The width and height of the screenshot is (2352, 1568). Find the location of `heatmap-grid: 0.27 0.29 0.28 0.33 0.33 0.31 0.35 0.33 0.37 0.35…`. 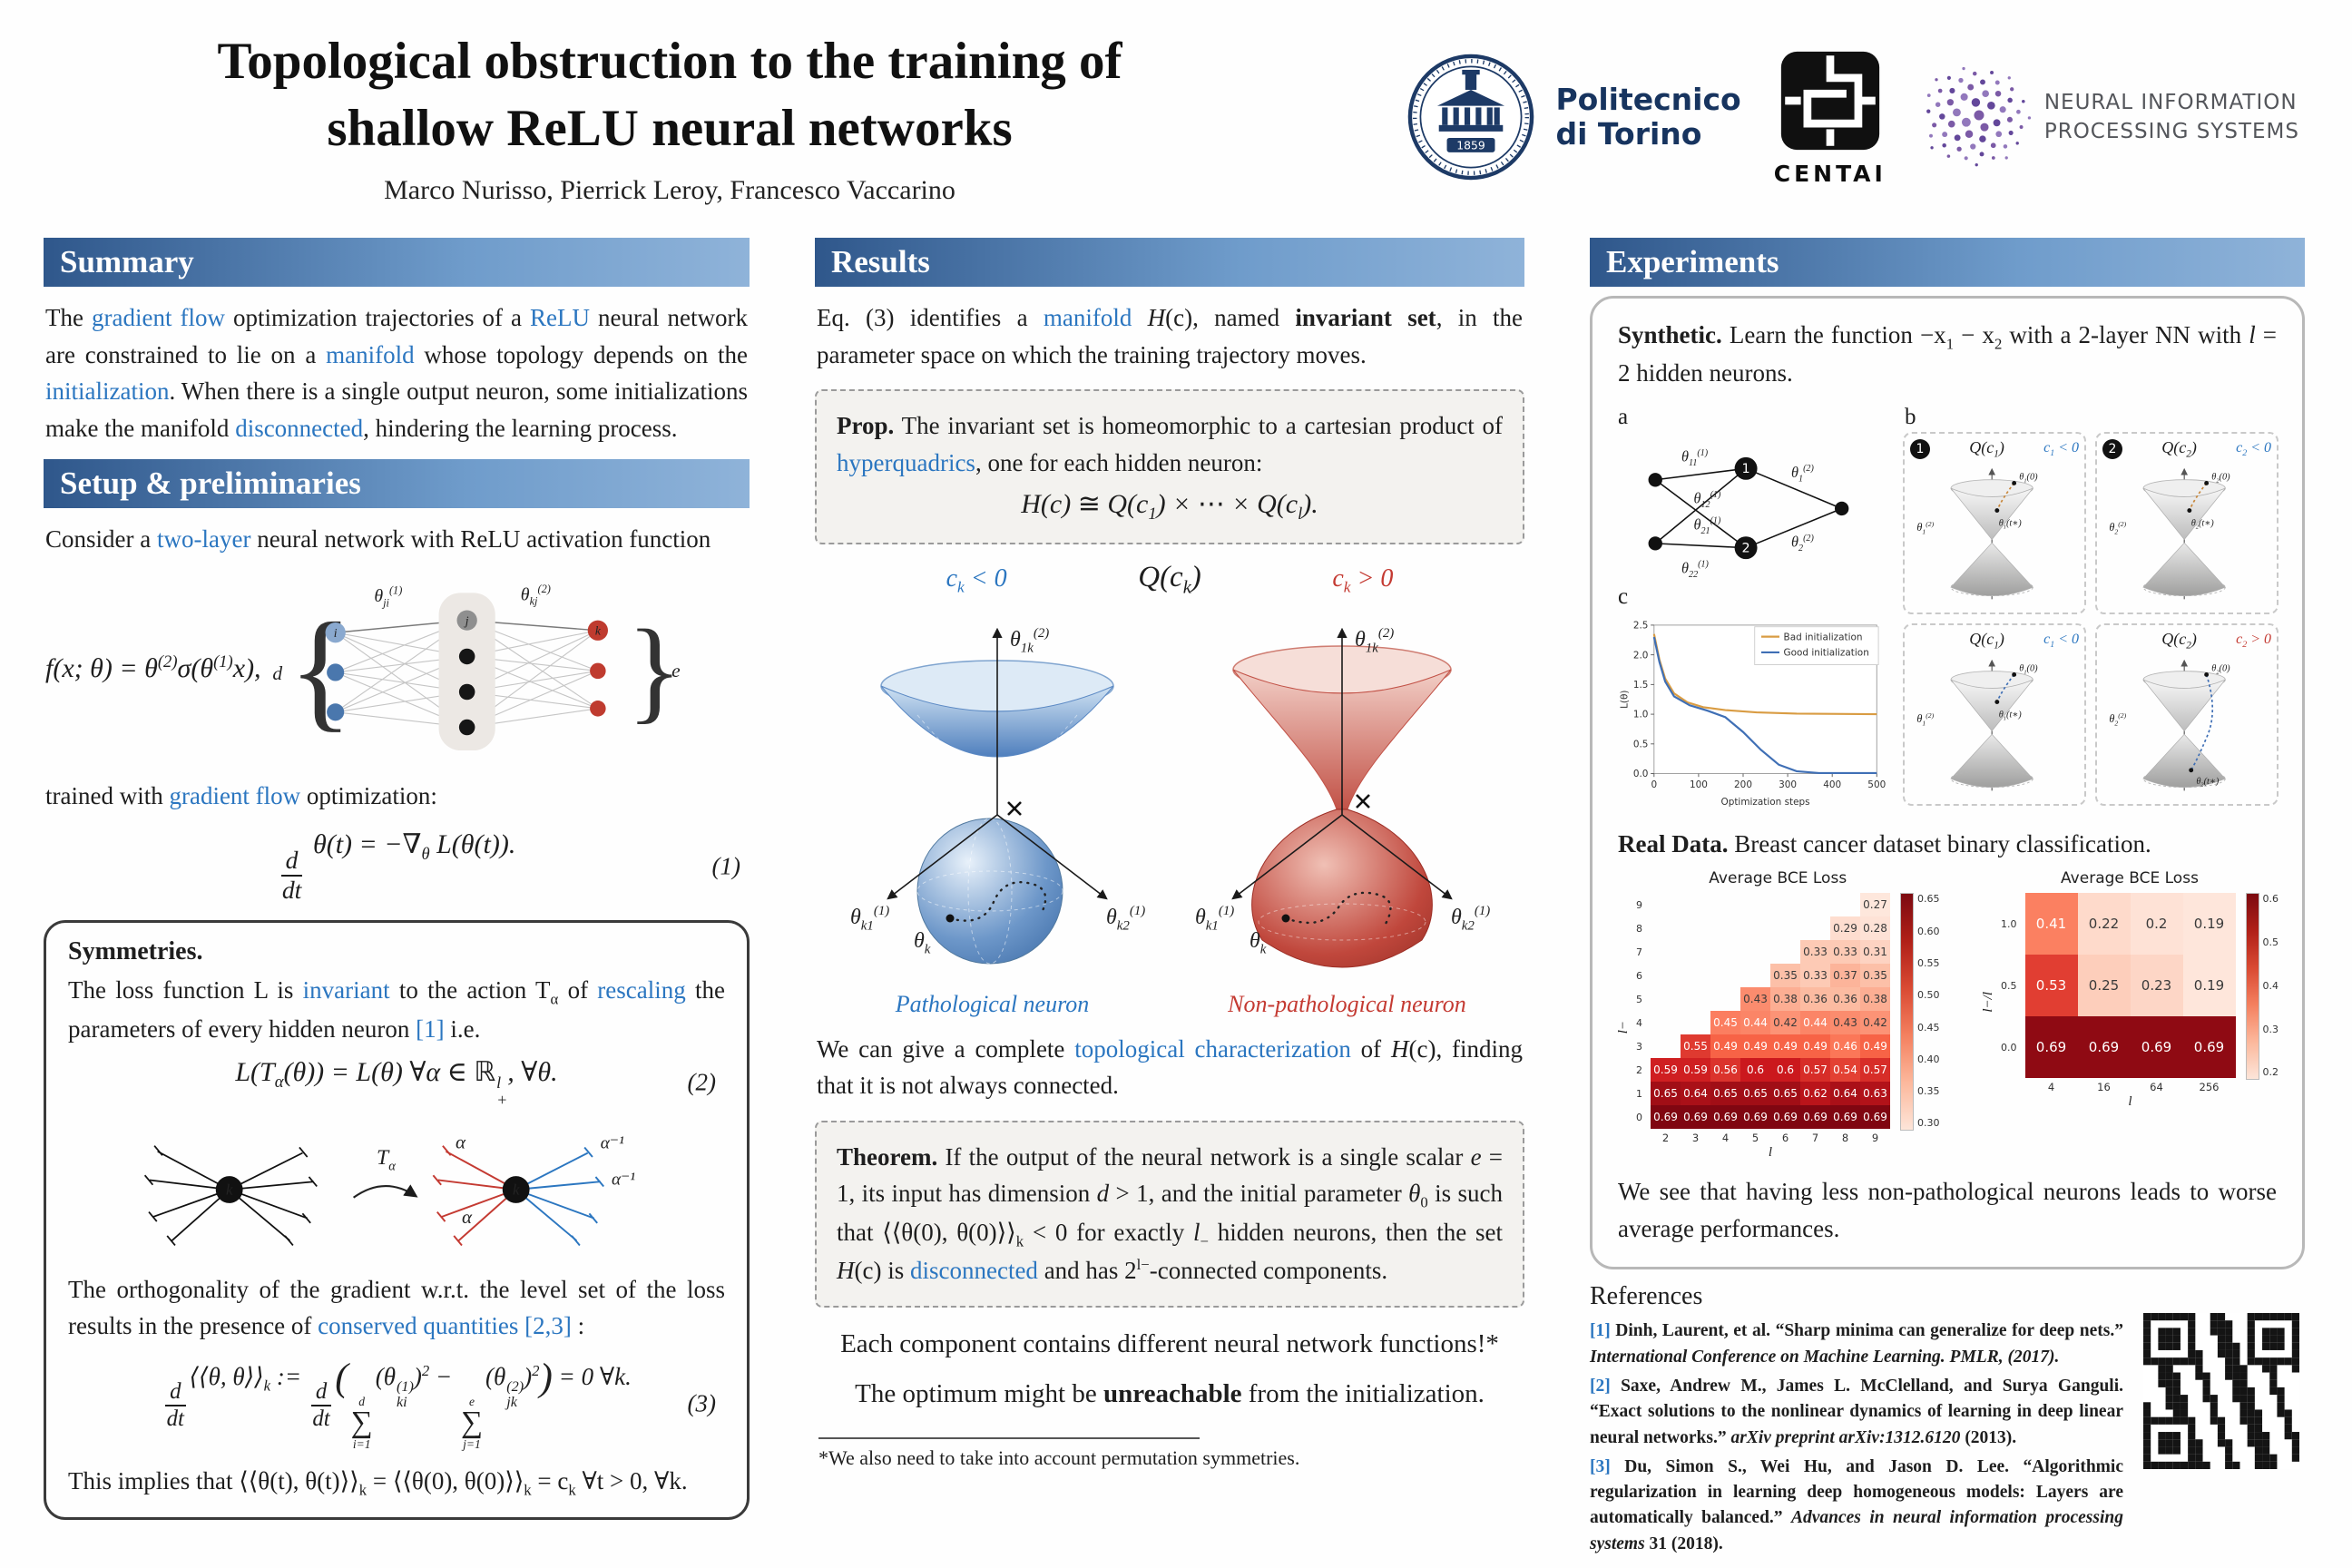

heatmap-grid: 0.27 0.29 0.28 0.33 0.33 0.31 0.35 0.33 0.37 0.35… is located at coordinates (1770, 1011).